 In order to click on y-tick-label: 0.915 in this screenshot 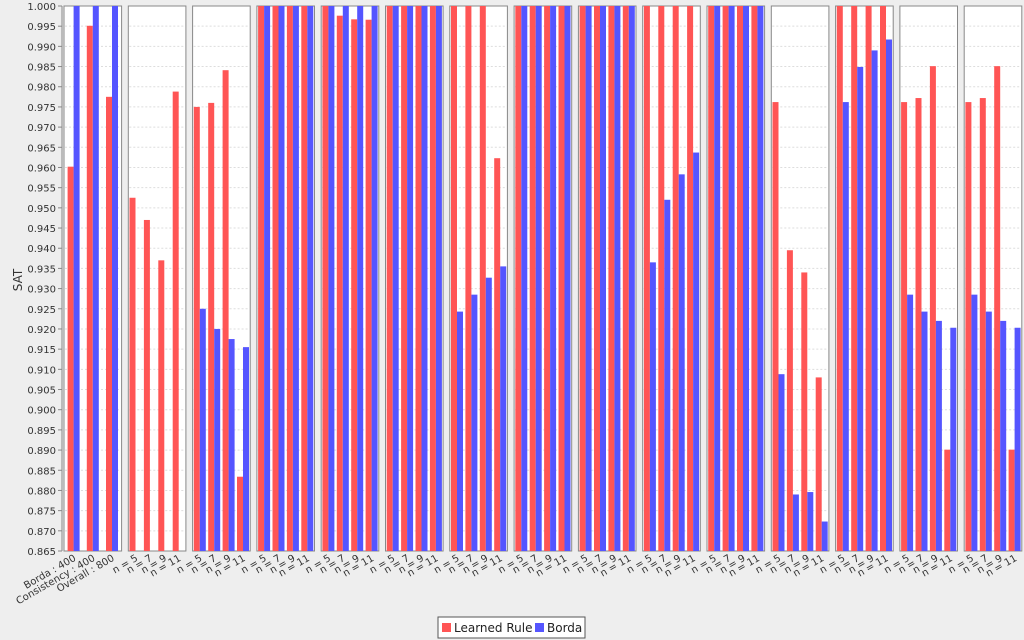, I will do `click(41, 350)`.